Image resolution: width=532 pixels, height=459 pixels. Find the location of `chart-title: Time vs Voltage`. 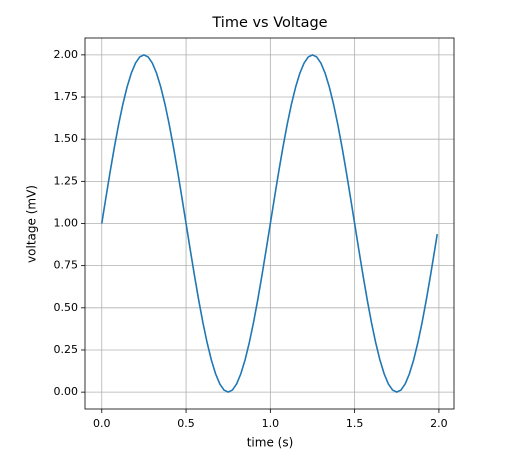

chart-title: Time vs Voltage is located at coordinates (269, 23).